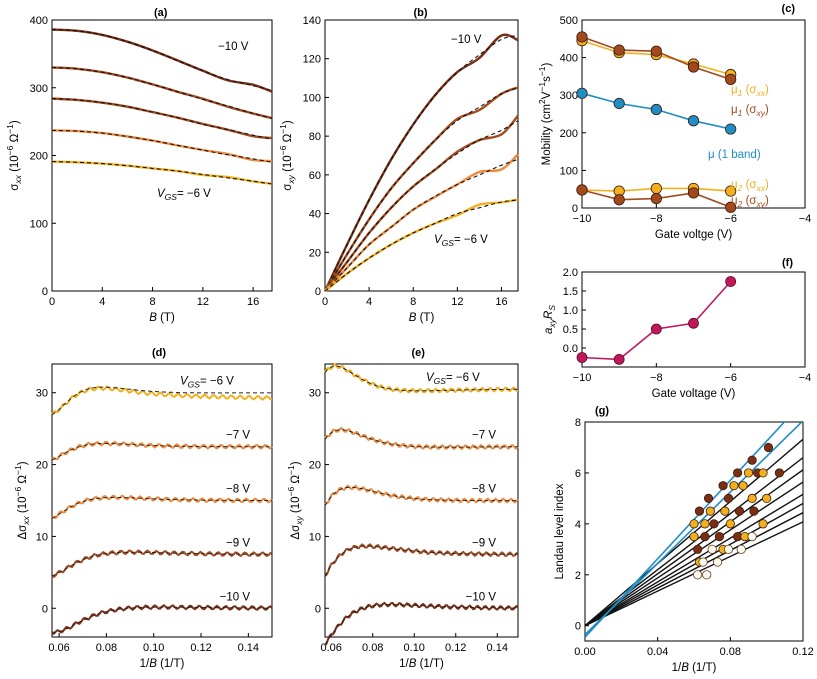 This screenshot has width=817, height=679. Describe the element at coordinates (413, 664) in the screenshot. I see `panel-e-xlabel-part: B` at that location.